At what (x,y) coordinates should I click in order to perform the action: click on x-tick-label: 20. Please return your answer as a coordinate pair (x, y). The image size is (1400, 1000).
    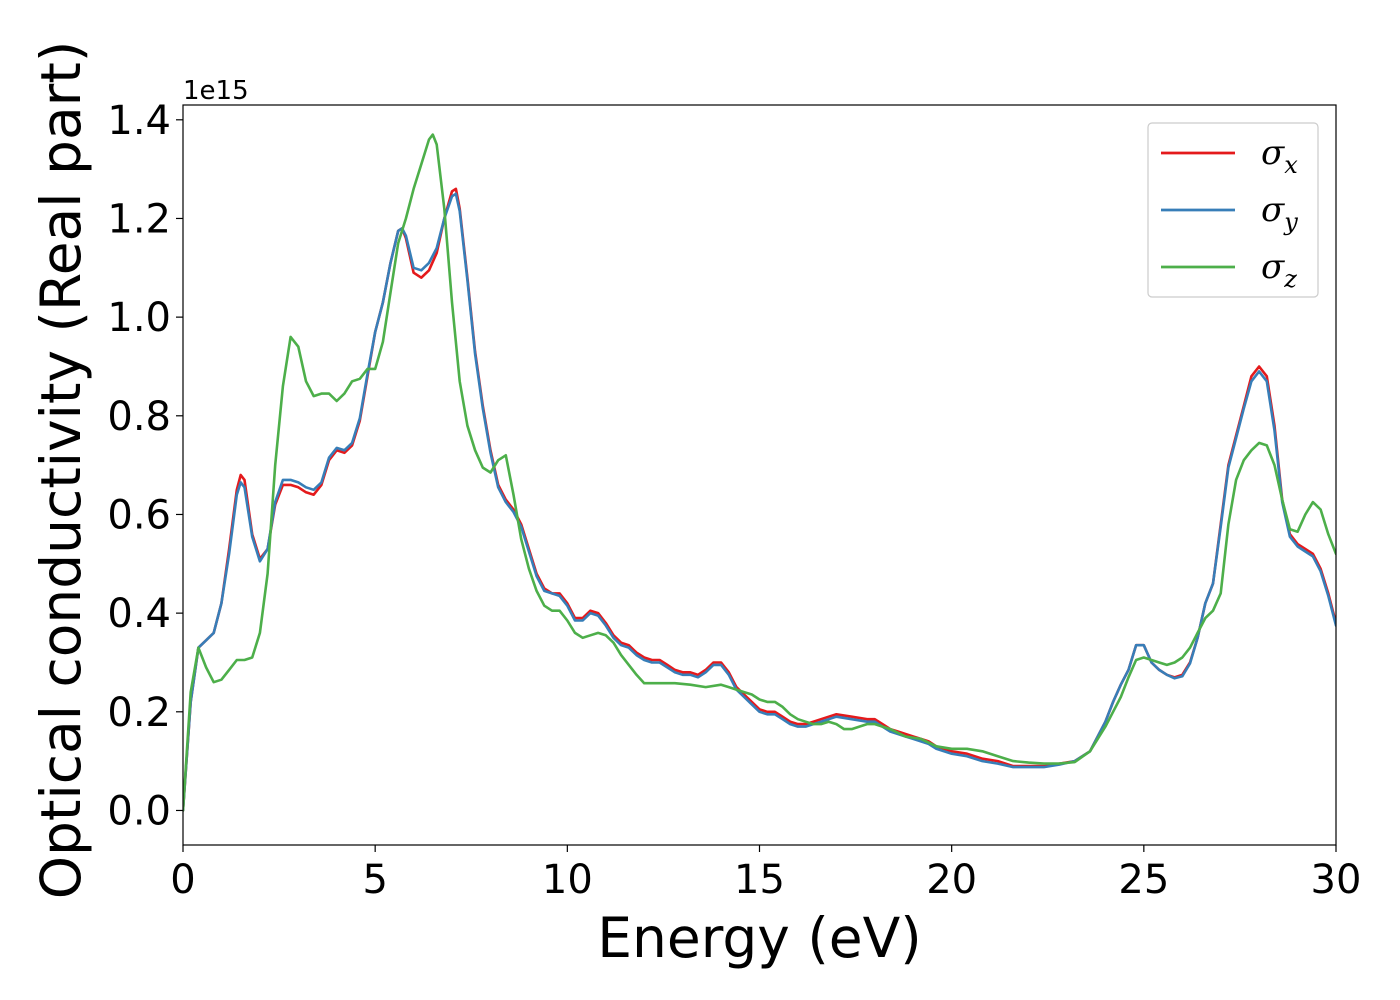
    Looking at the image, I should click on (951, 880).